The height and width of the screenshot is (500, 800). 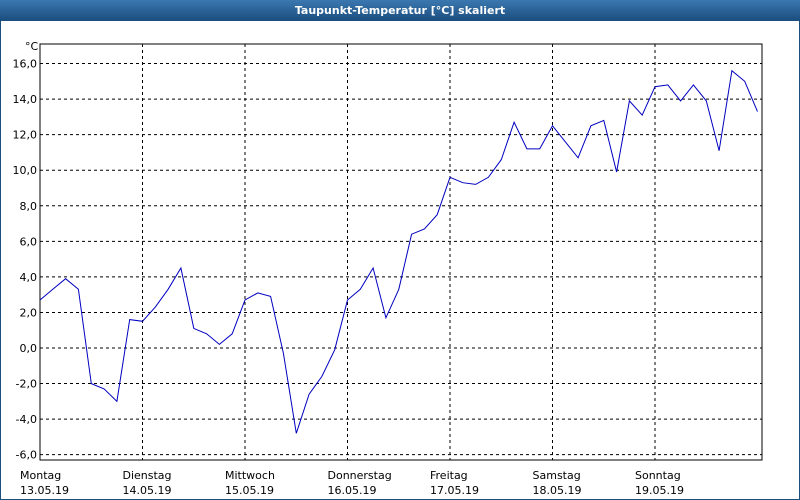 What do you see at coordinates (26, 384) in the screenshot?
I see `y-tick-label: -2,0` at bounding box center [26, 384].